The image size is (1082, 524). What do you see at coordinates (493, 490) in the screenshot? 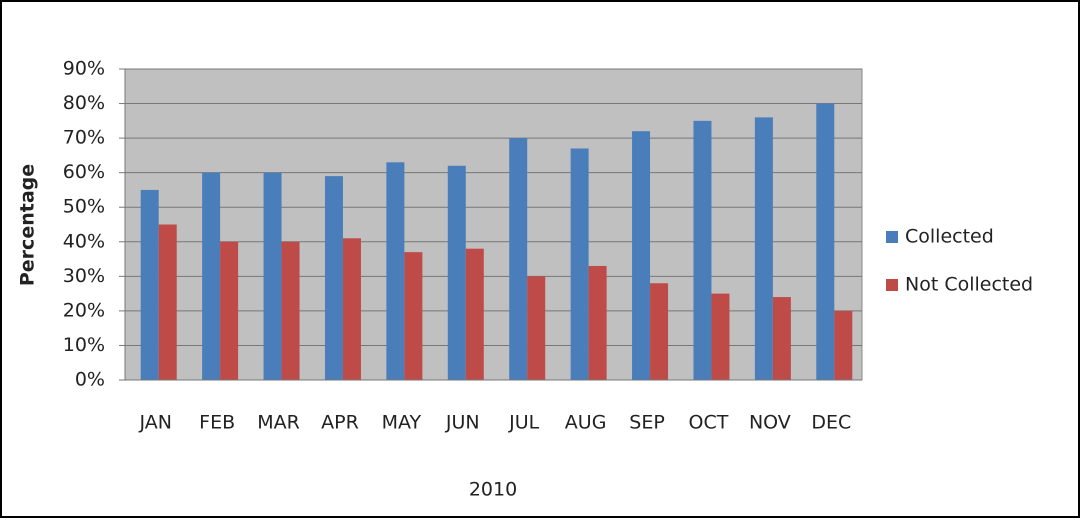
I see `x-axis-title: 2010` at bounding box center [493, 490].